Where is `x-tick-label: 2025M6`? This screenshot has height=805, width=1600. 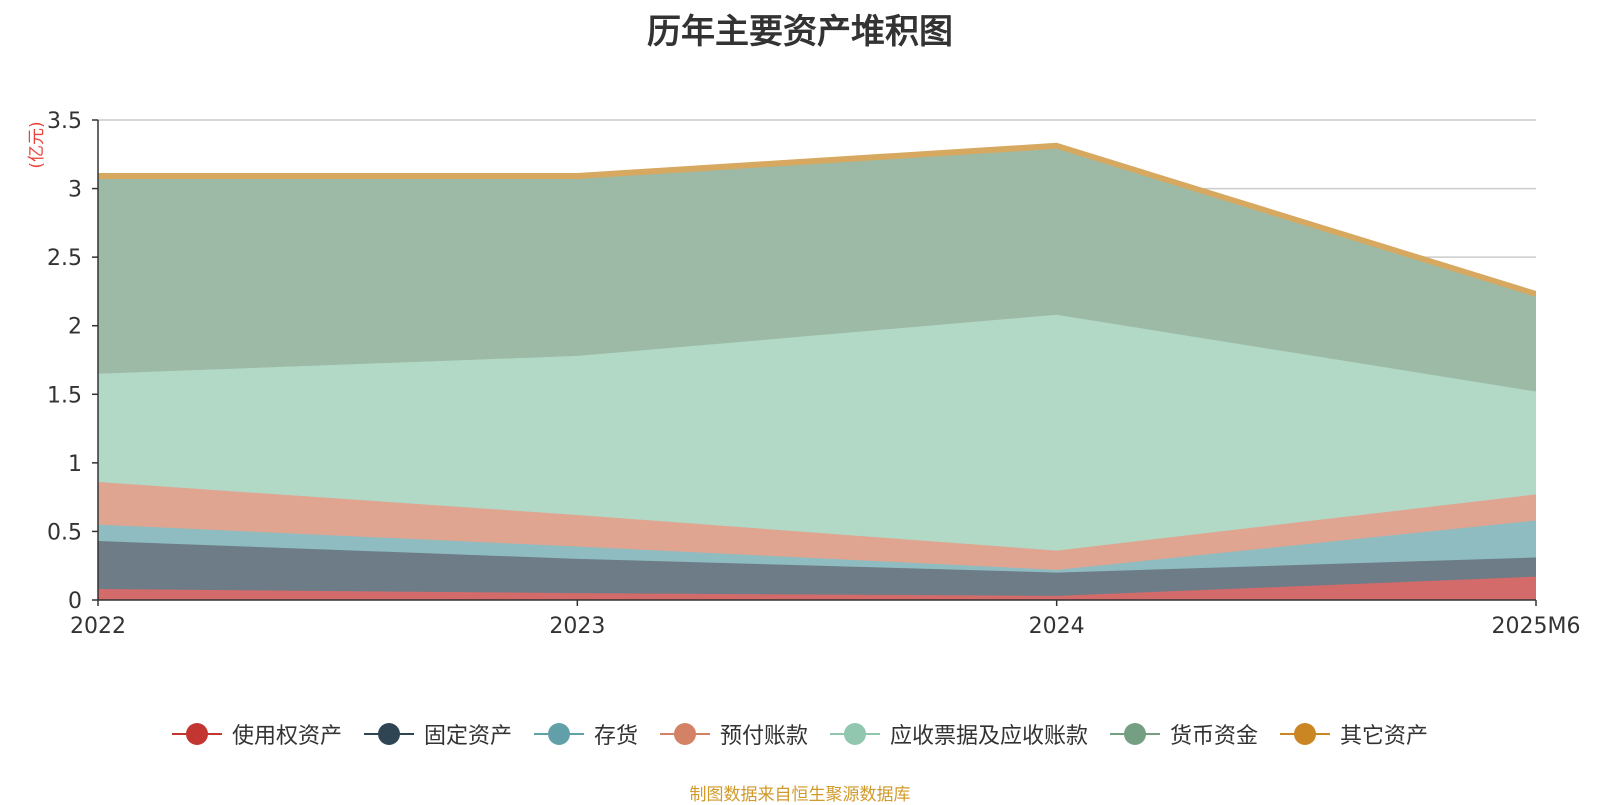 x-tick-label: 2025M6 is located at coordinates (1536, 626).